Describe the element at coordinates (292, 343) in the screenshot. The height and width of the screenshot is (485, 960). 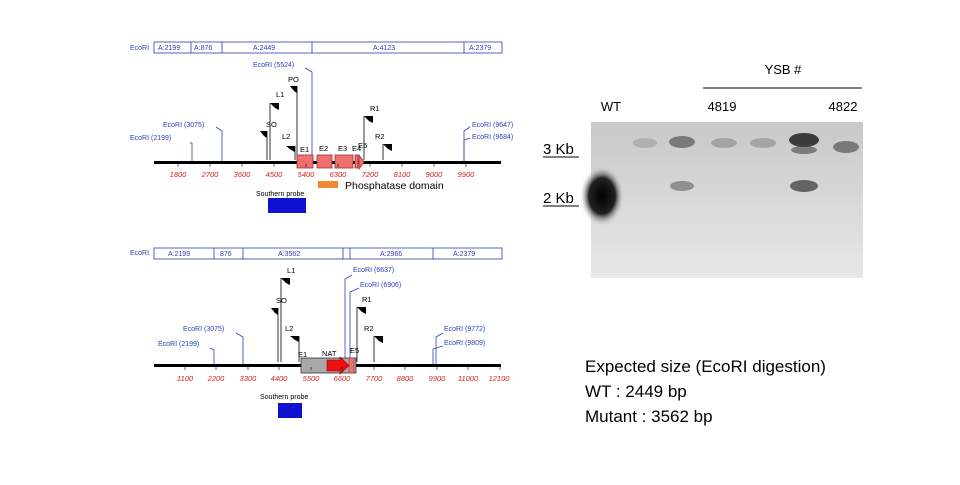
I see `mut-primer-l2: L2` at that location.